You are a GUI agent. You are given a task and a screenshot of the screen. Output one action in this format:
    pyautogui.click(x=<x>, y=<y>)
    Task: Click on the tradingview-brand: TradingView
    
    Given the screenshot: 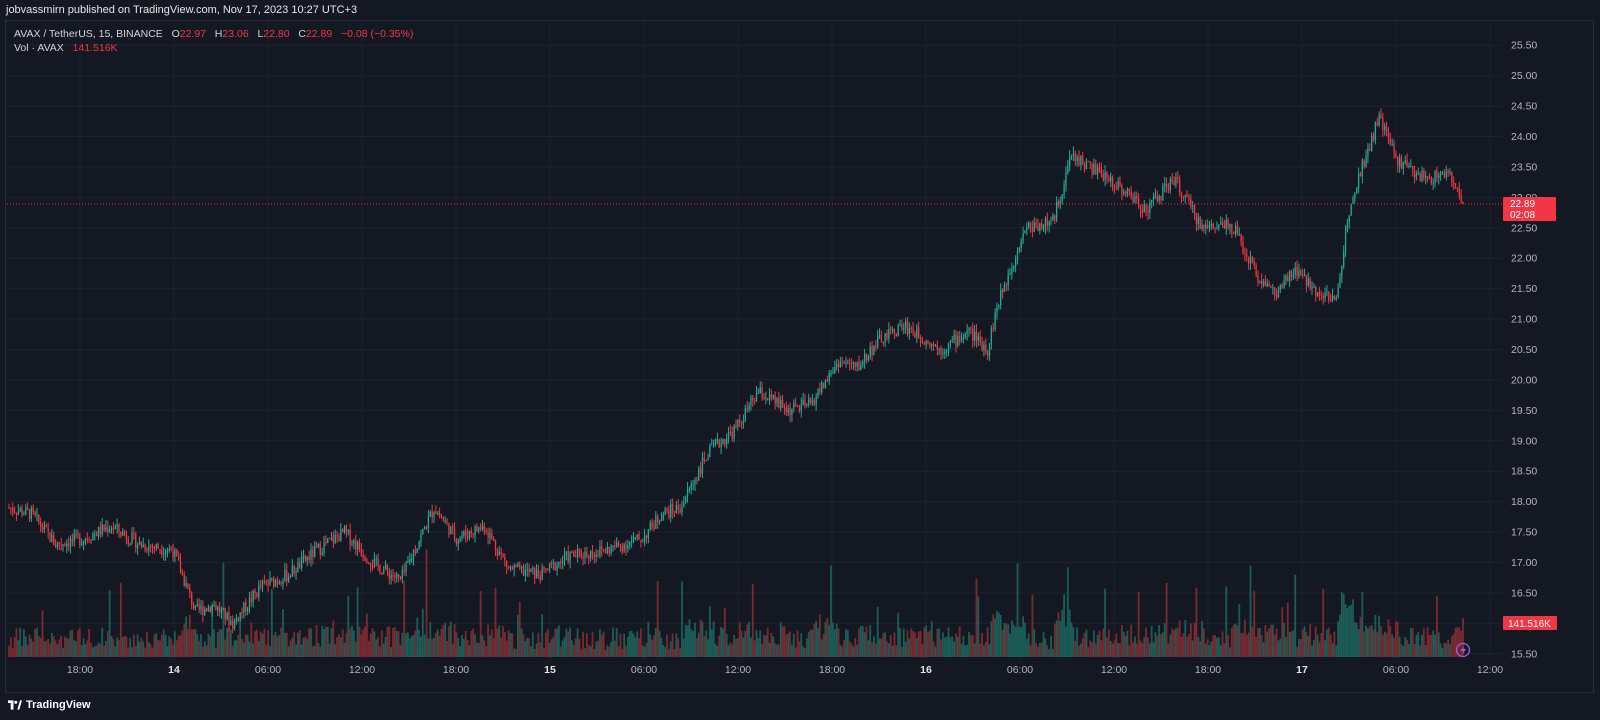 What is the action you would take?
    pyautogui.click(x=49, y=705)
    